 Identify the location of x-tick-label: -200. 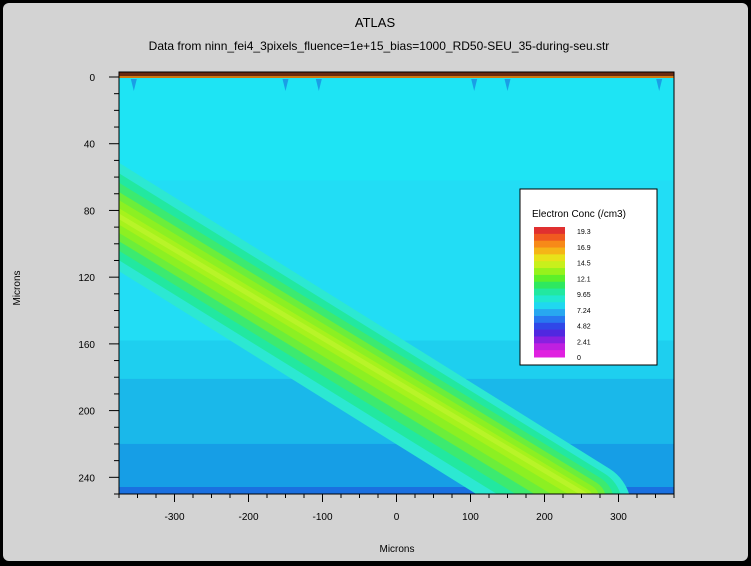
(248, 517).